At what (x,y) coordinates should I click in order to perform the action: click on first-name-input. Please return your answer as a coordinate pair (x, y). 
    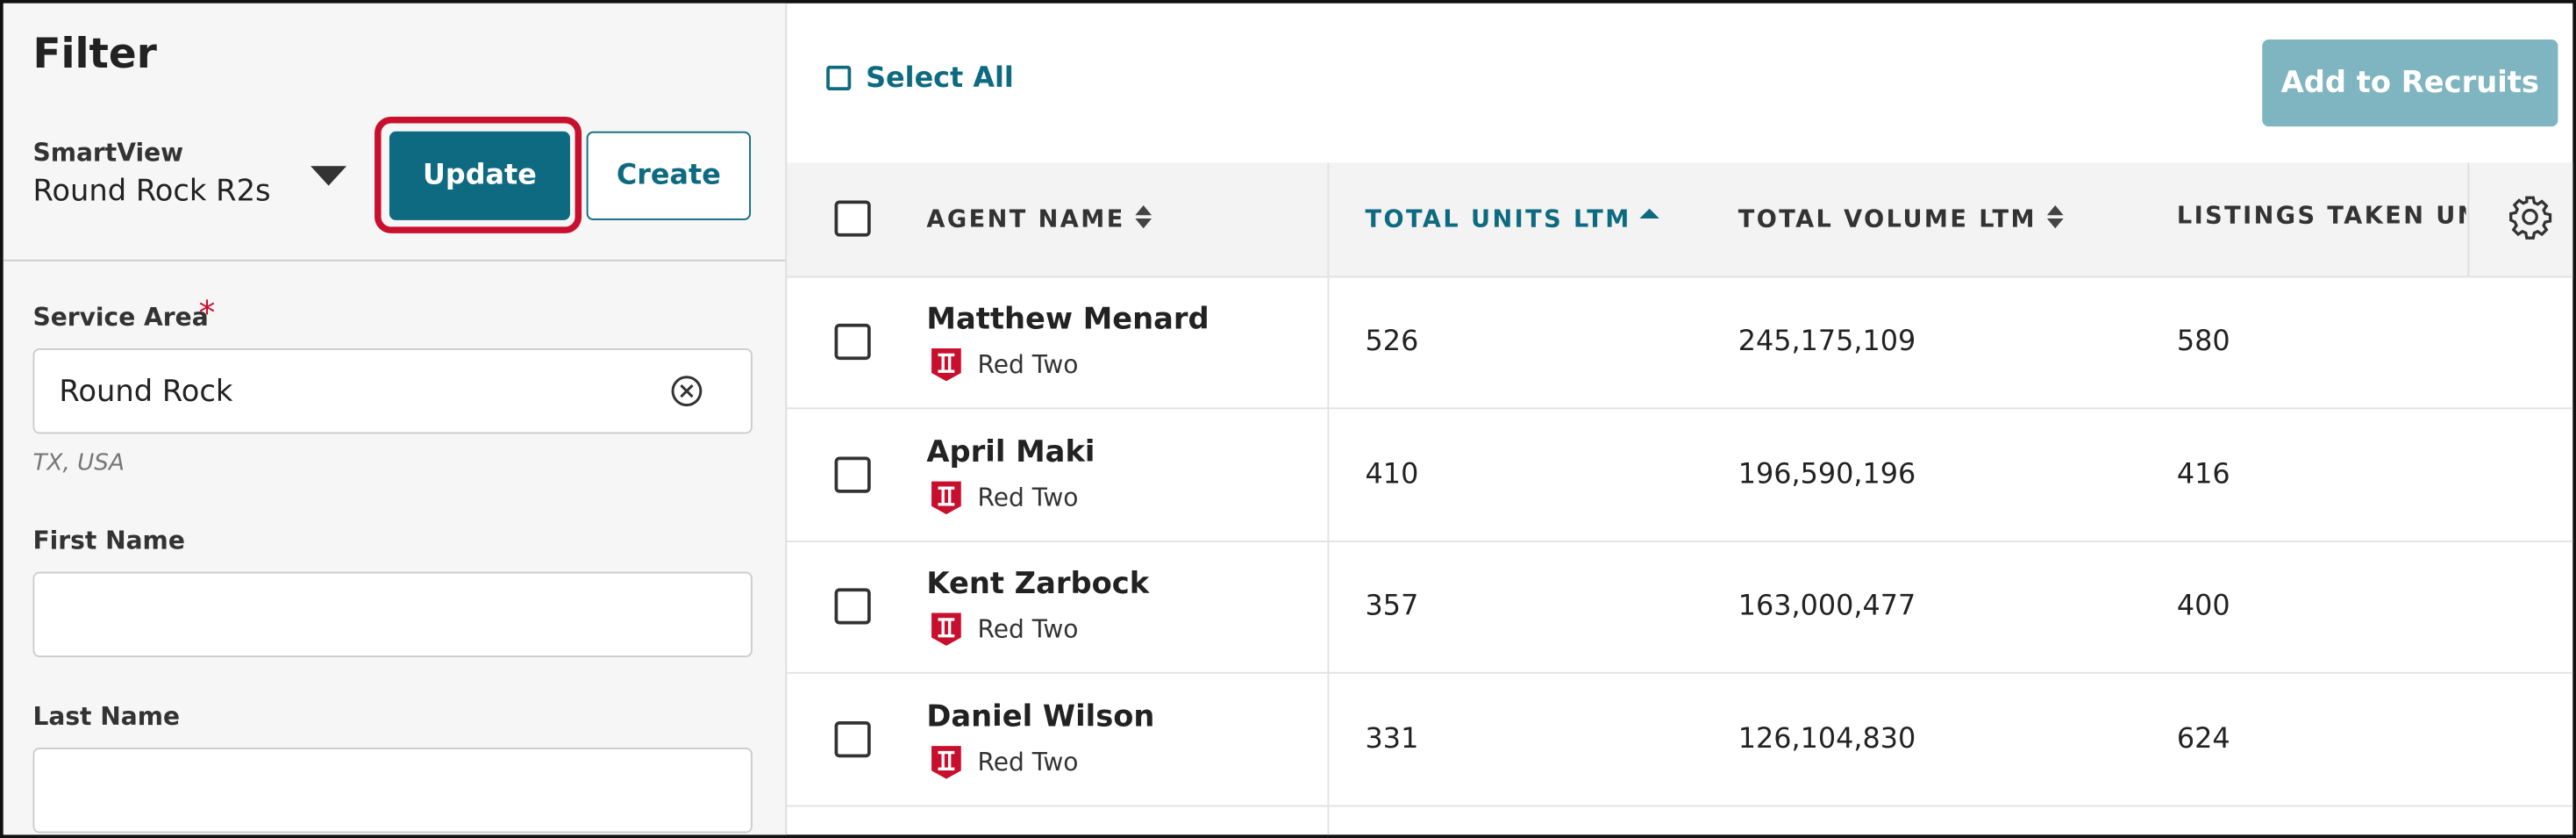
    Looking at the image, I should click on (393, 614).